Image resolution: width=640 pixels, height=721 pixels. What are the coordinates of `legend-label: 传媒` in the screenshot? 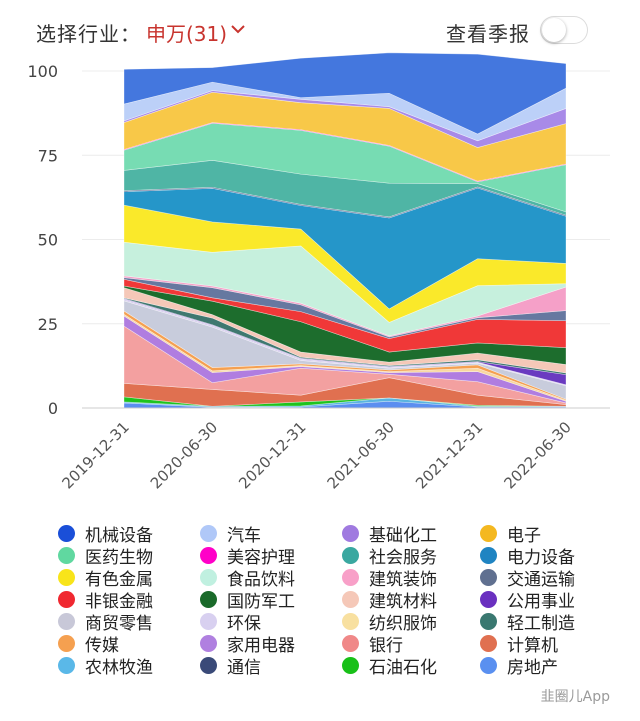 It's located at (102, 645).